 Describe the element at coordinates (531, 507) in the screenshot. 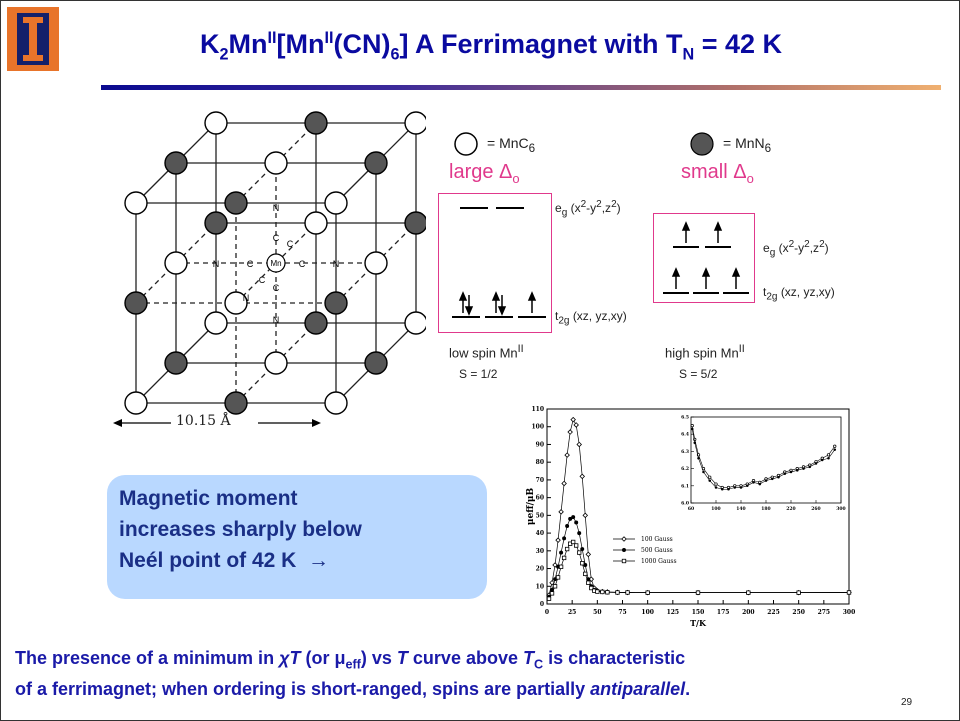

I see `y-axis-label: μeff/μB` at that location.